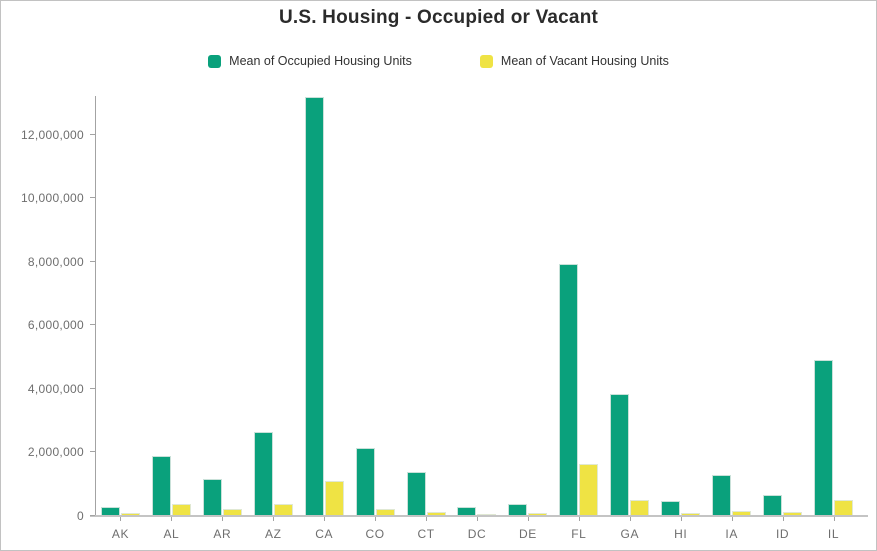 The image size is (877, 551). I want to click on y-tick-label: 6,000,000, so click(55, 325).